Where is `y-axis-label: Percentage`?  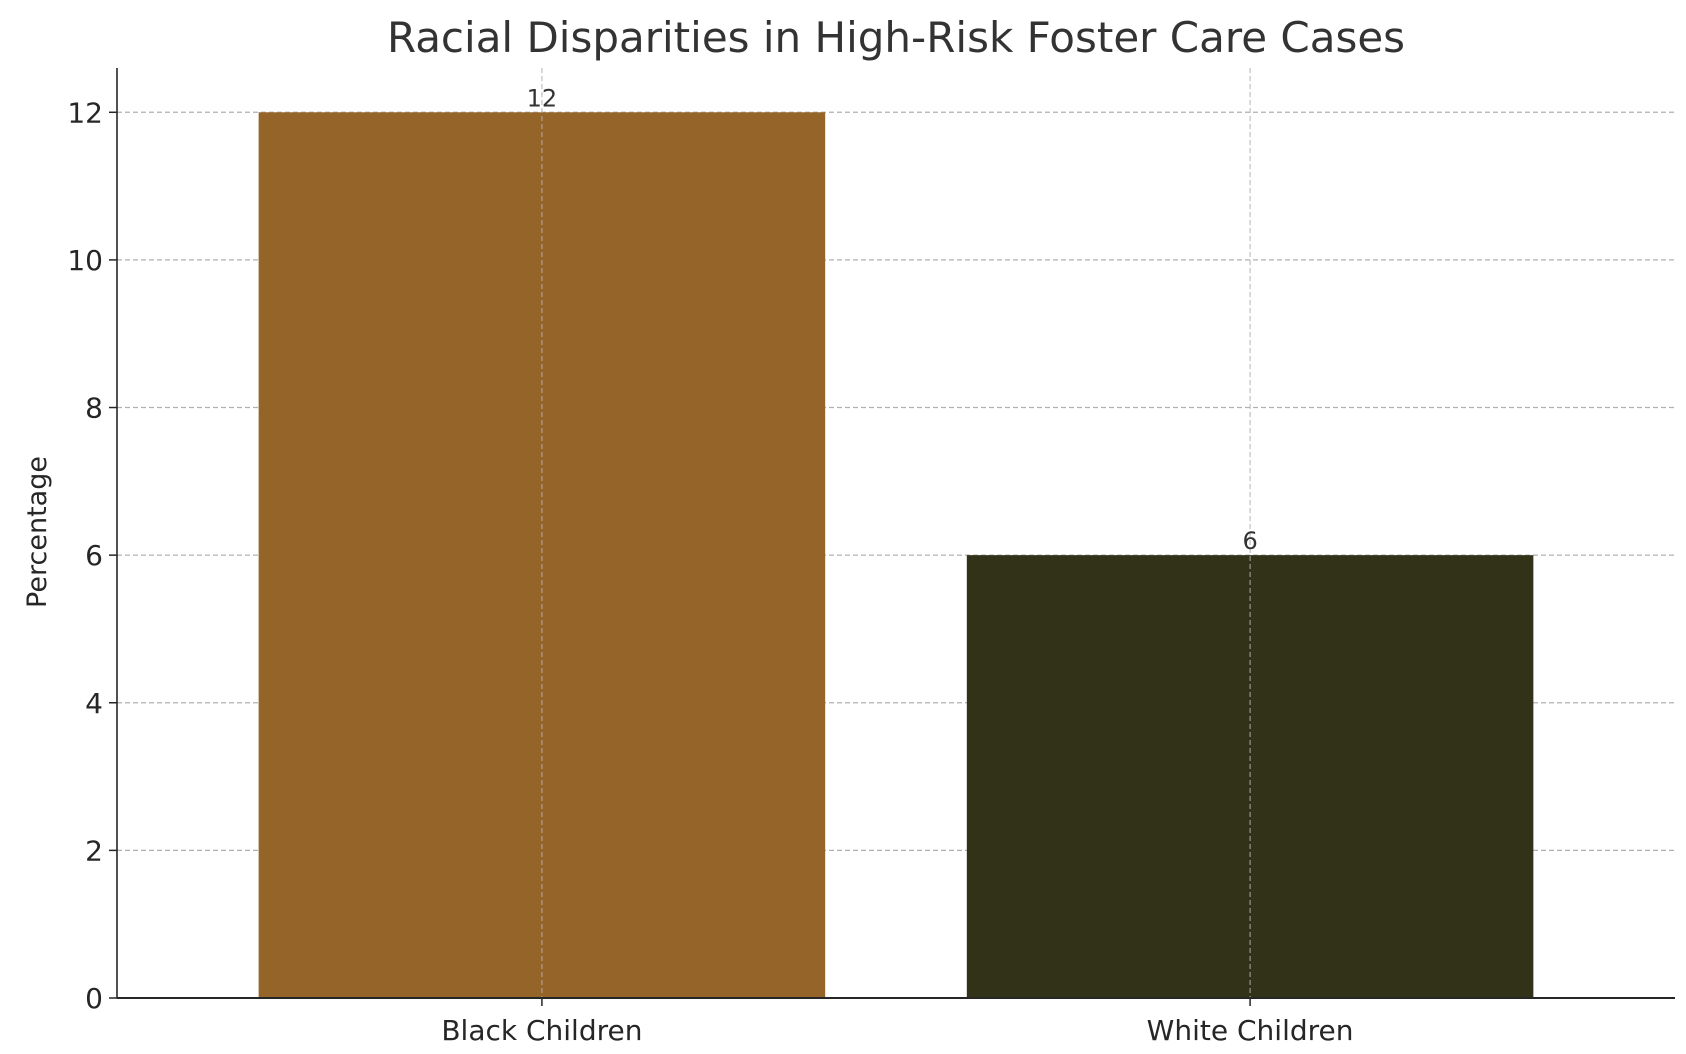
y-axis-label: Percentage is located at coordinates (37, 532).